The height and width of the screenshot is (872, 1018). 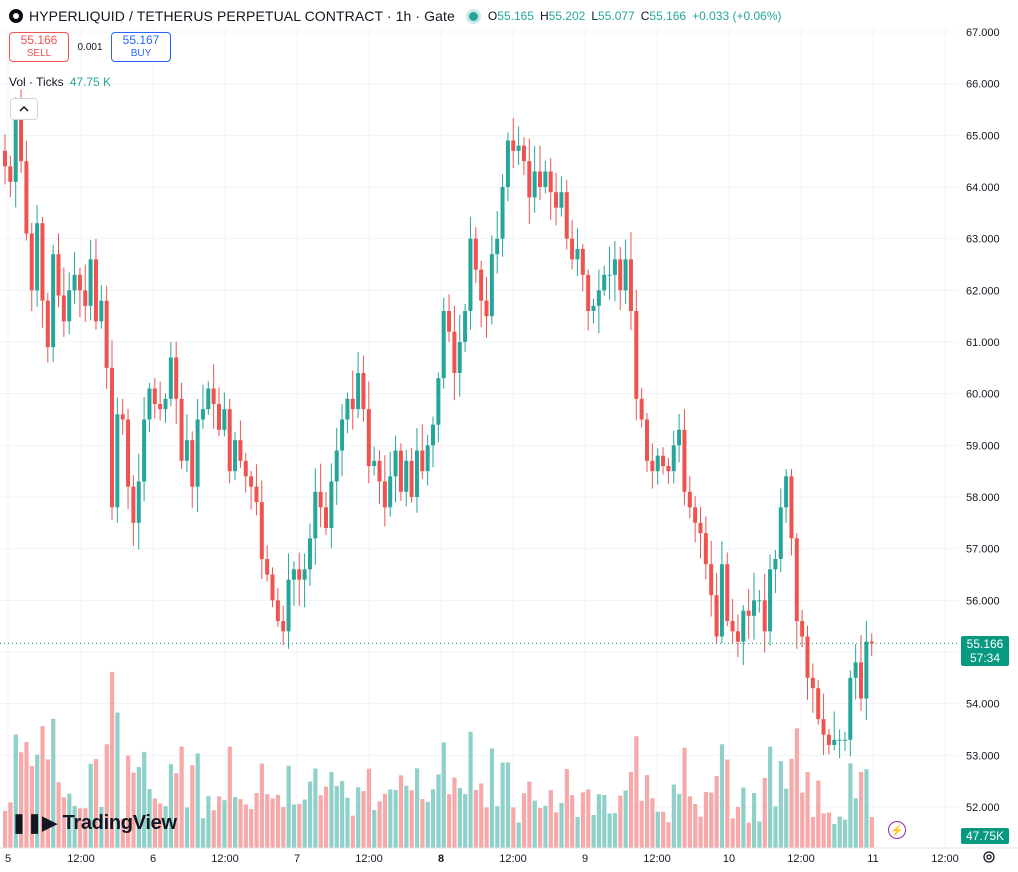 I want to click on gear-icon, so click(x=989, y=857).